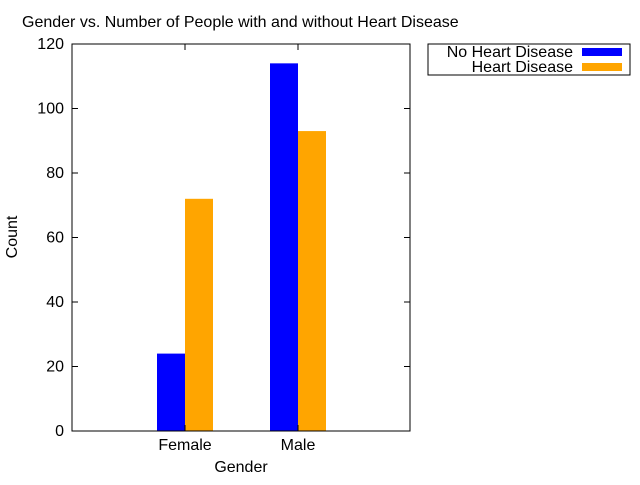  I want to click on legend-swatch-no-heart-disease, so click(602, 52).